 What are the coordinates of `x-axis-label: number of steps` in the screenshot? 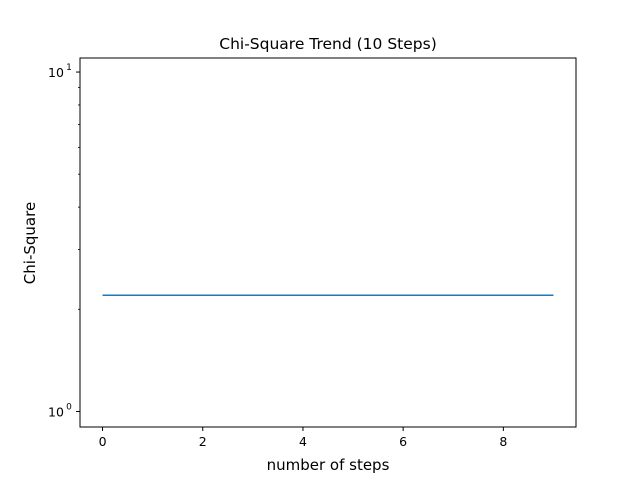 It's located at (328, 465).